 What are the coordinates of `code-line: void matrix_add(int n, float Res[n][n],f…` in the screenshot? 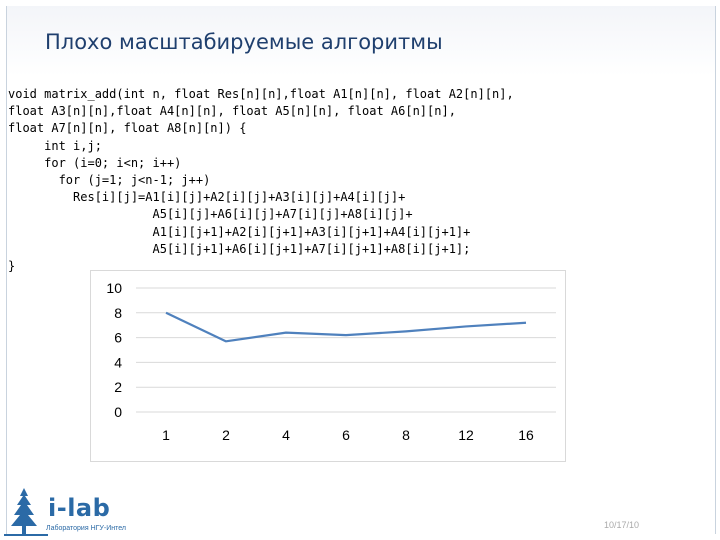 It's located at (261, 94).